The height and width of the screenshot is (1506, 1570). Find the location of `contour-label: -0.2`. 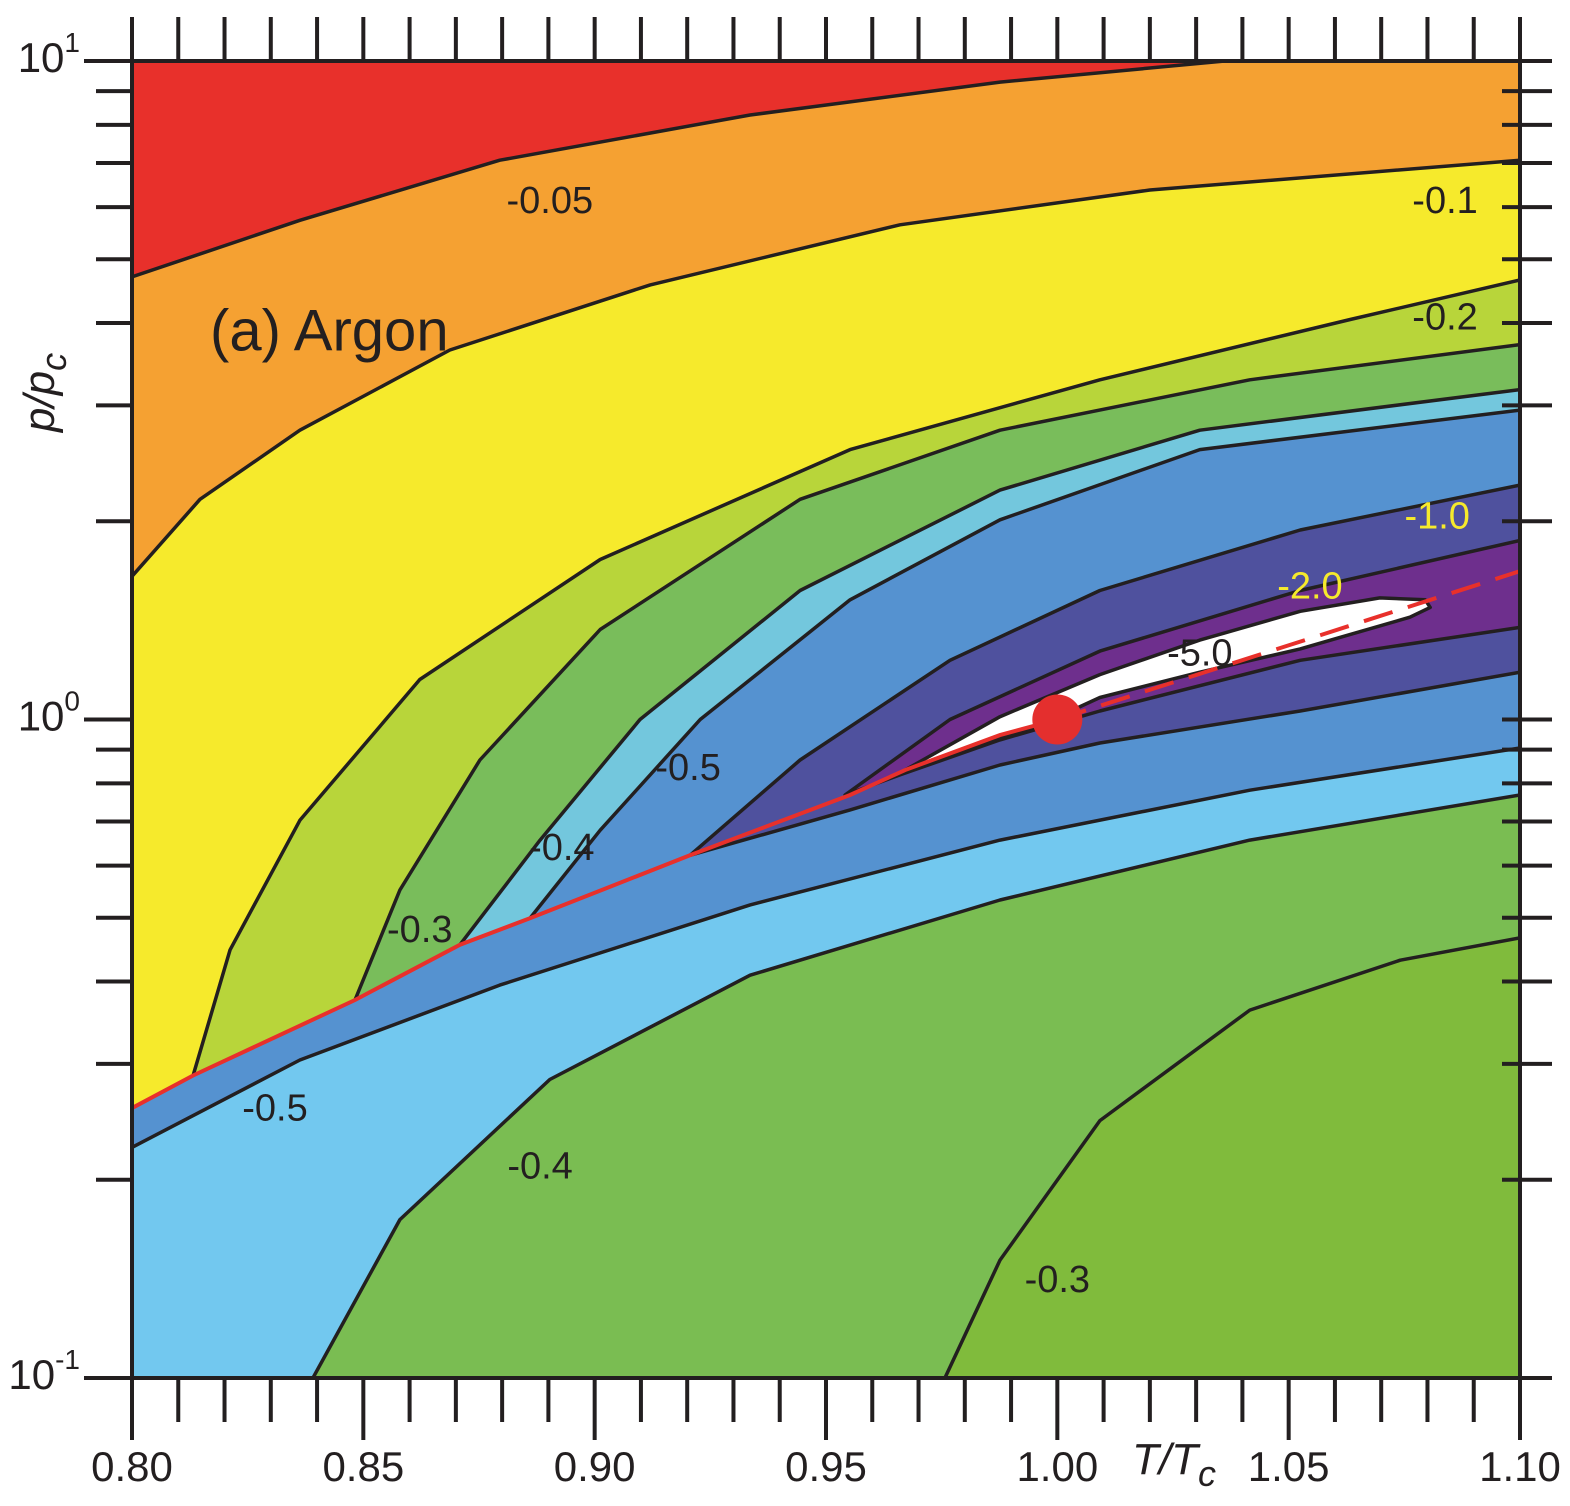

contour-label: -0.2 is located at coordinates (1444, 318).